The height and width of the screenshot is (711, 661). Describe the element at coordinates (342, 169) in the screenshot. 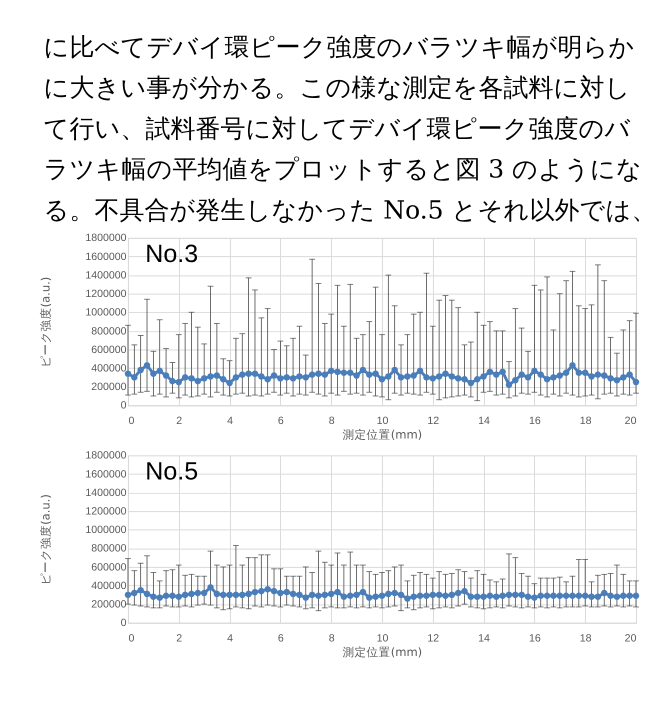

I see `text: ラツキ幅の平均値をプロットすると図 3 のようにな` at that location.